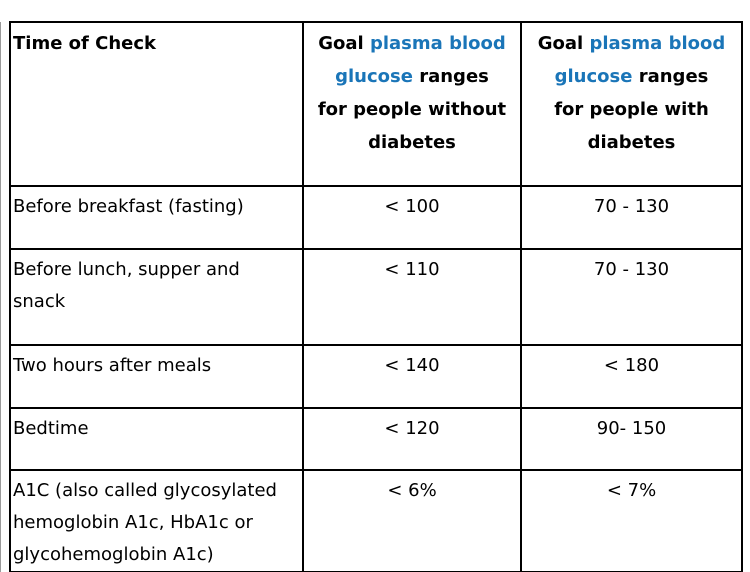  Describe the element at coordinates (412, 217) in the screenshot. I see `value-without-diabetes: < 100` at that location.